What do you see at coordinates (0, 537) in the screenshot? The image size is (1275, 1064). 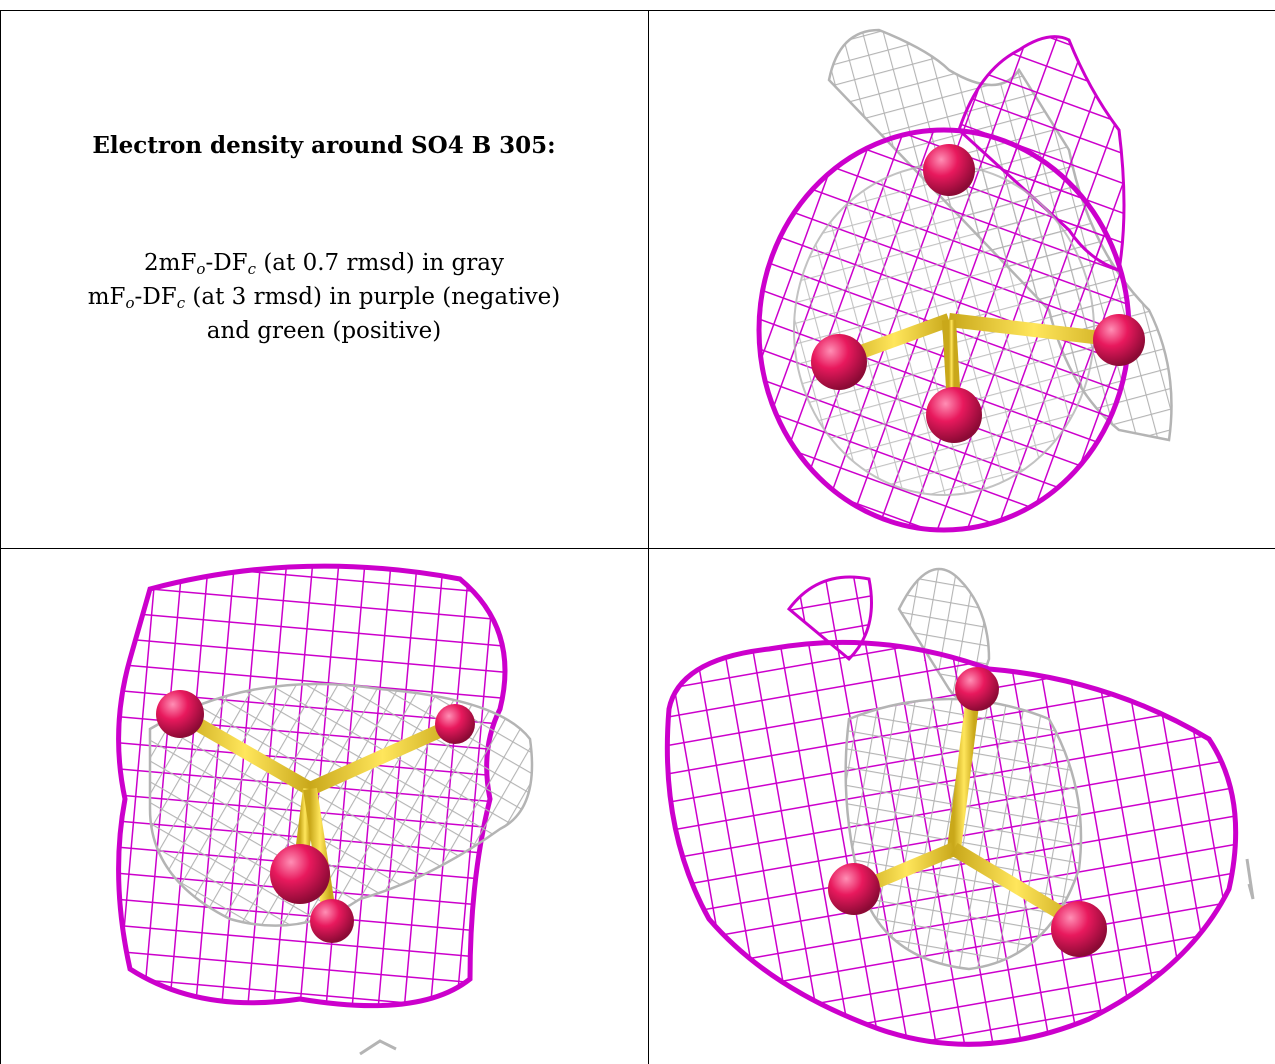 I see `border-left` at bounding box center [0, 537].